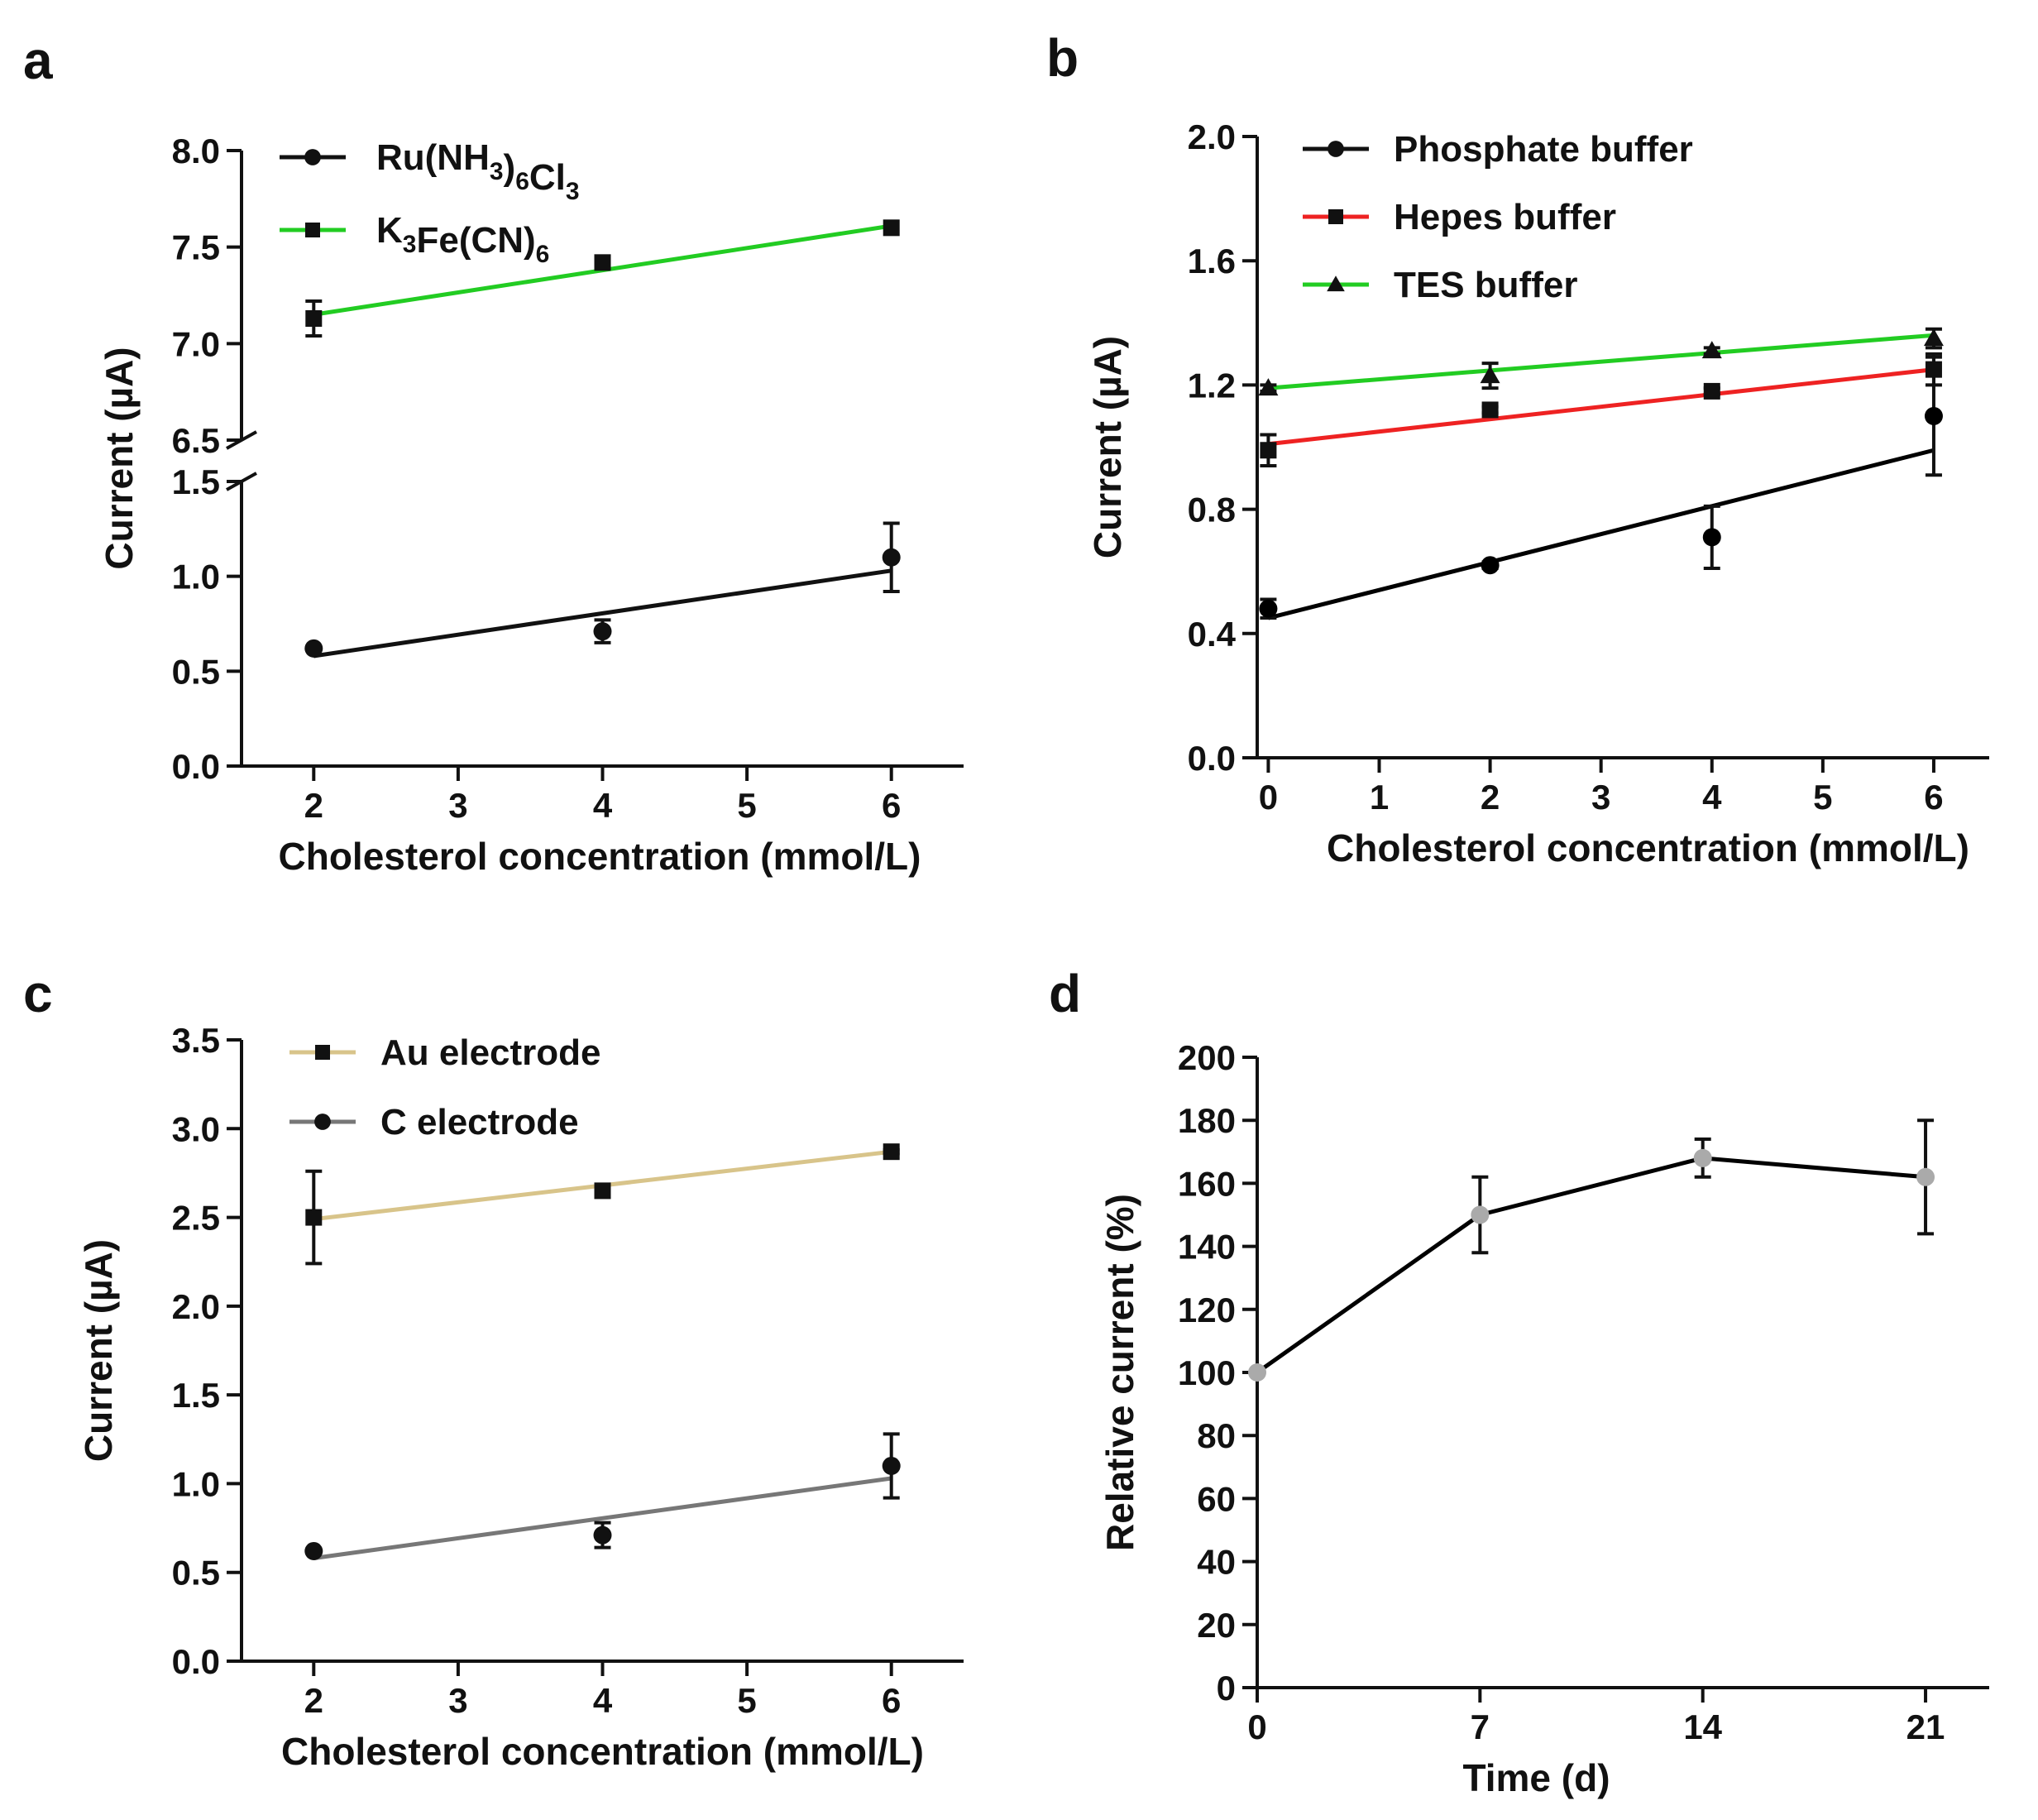 The image size is (2038, 1820). Describe the element at coordinates (1207, 1372) in the screenshot. I see `y-tick-label: 100` at that location.